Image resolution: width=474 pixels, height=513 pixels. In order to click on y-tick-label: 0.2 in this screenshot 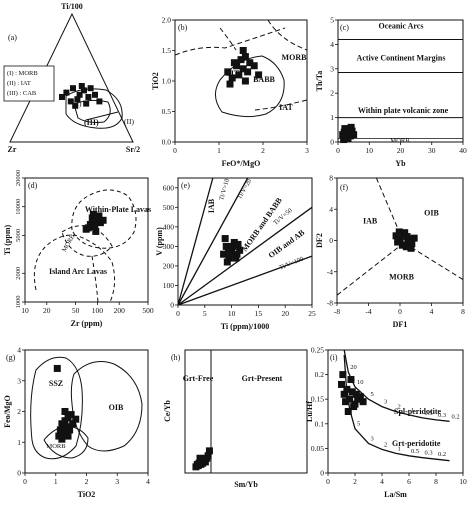, I will do `click(320, 374)`.